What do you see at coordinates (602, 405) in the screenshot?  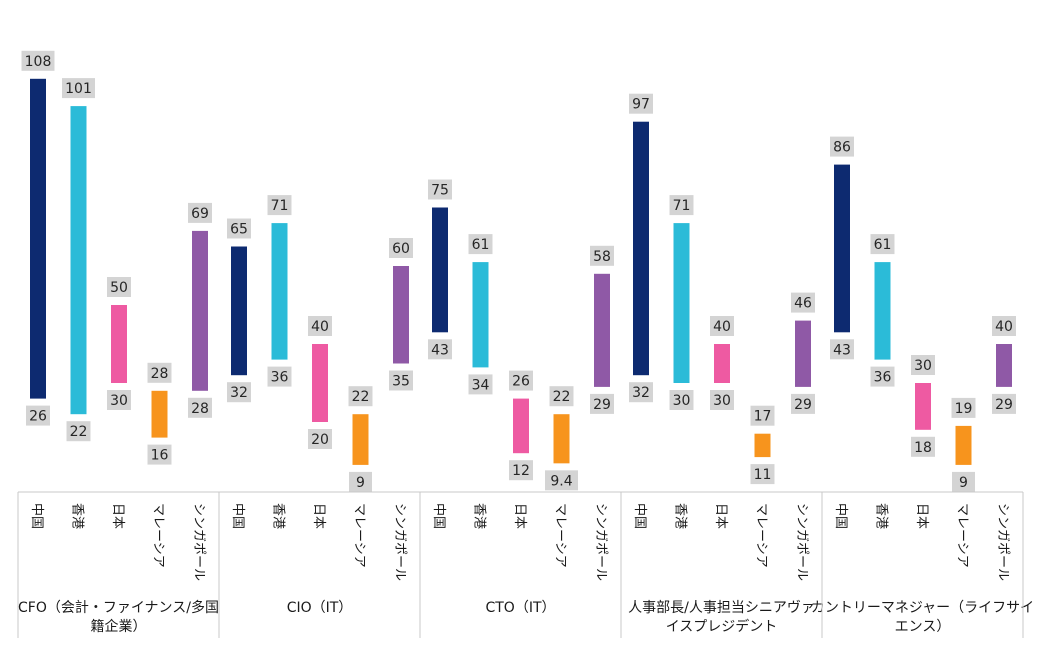 I see `low-label-g3-5-text: 29` at bounding box center [602, 405].